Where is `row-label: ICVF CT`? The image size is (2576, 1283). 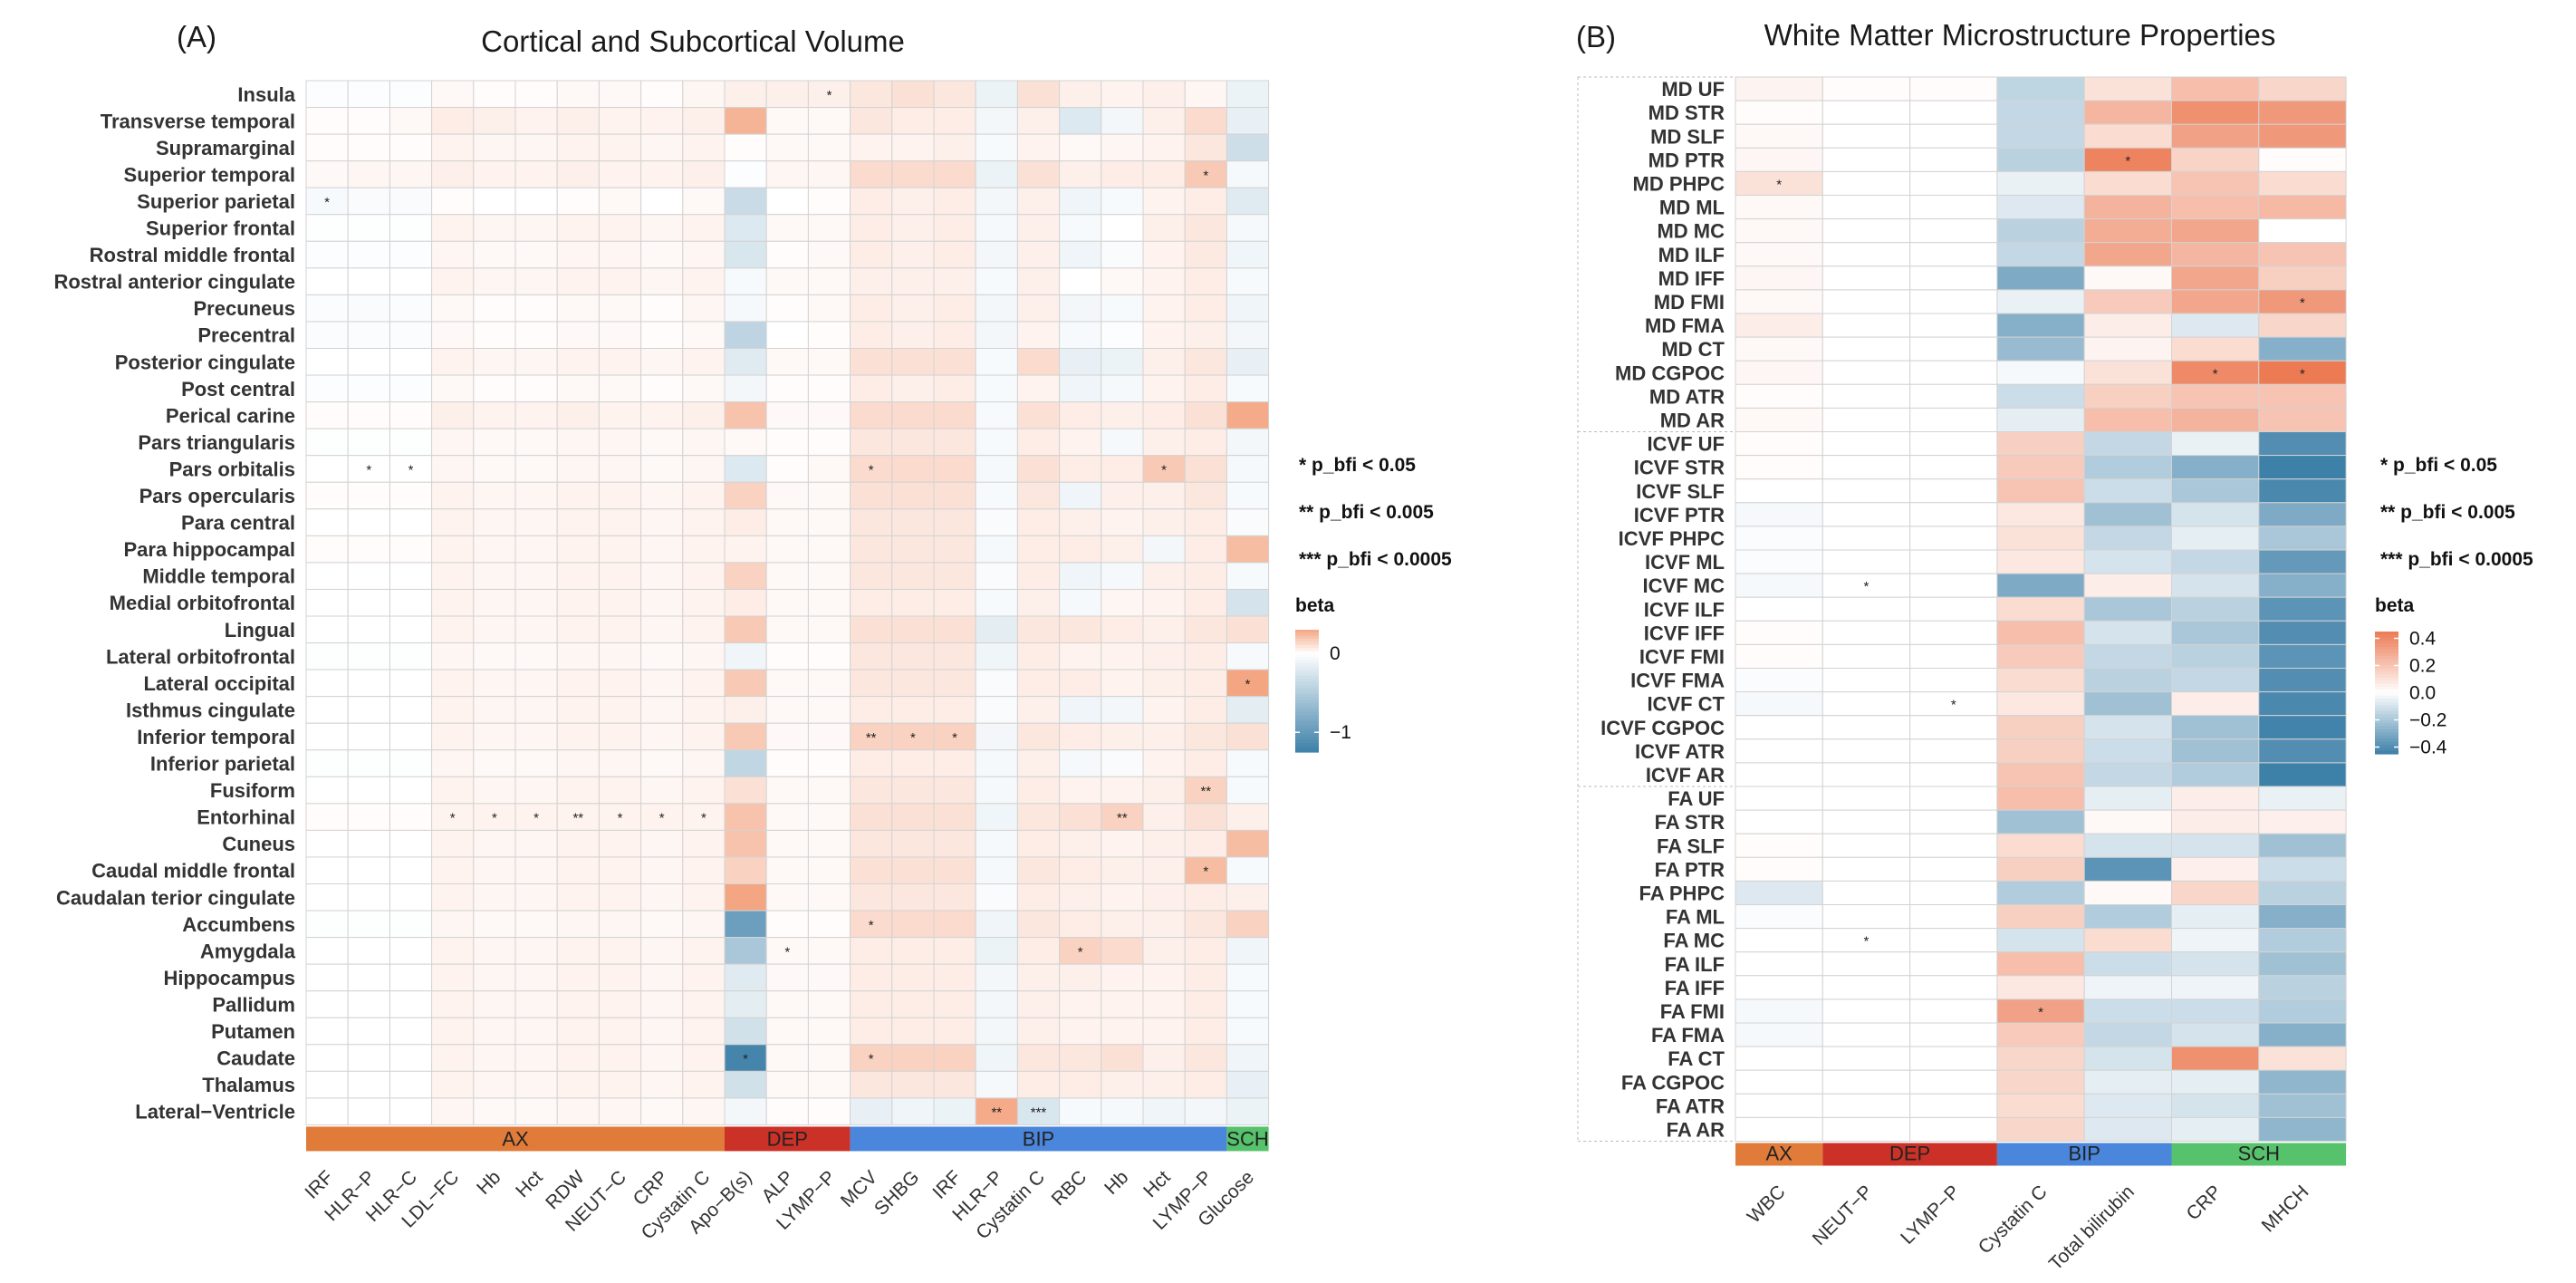
row-label: ICVF CT is located at coordinates (1686, 704).